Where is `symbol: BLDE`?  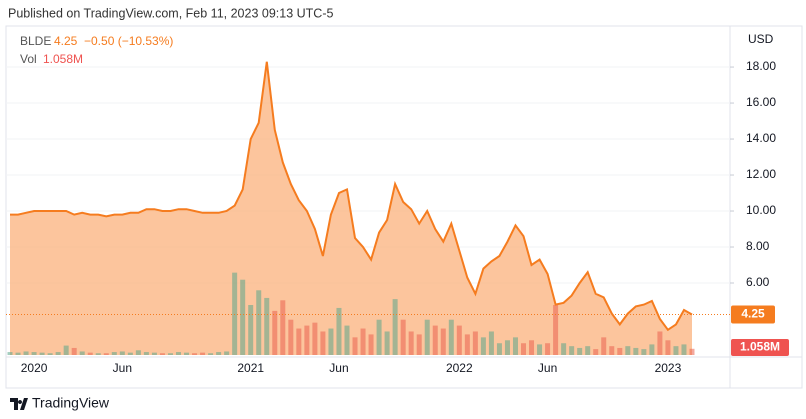 symbol: BLDE is located at coordinates (35, 41).